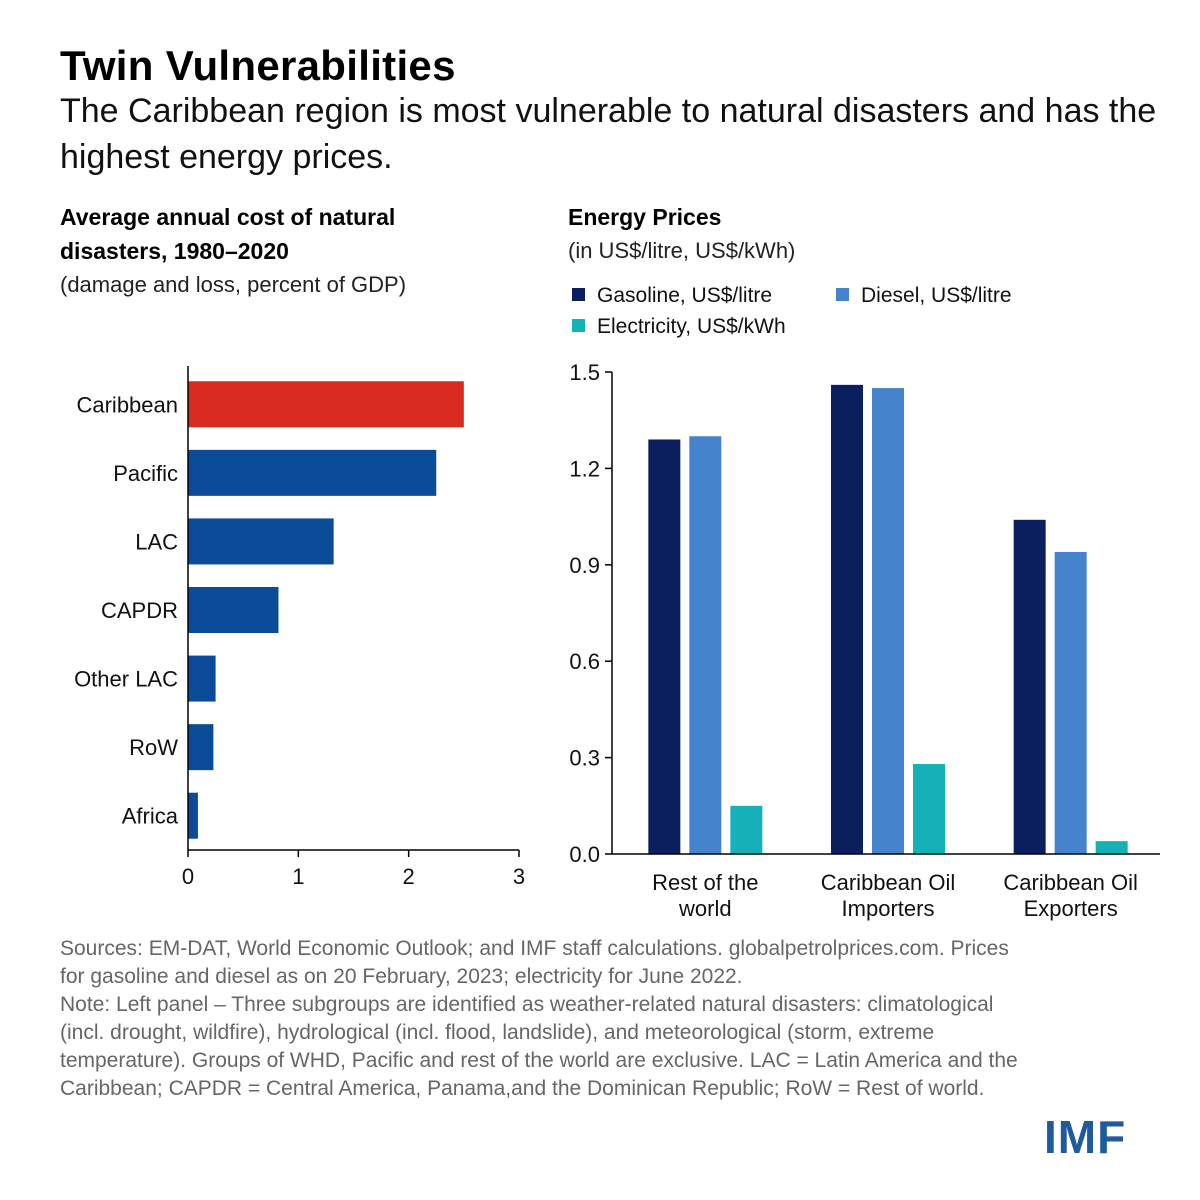 The image size is (1200, 1200). Describe the element at coordinates (233, 610) in the screenshot. I see `bar-capdr` at that location.